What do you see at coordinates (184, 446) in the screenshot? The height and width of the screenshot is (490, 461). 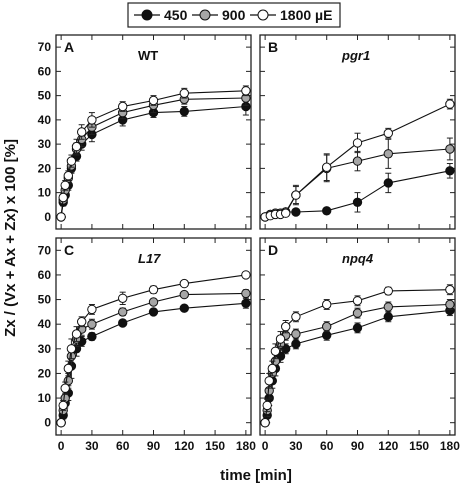 I see `x-tick-label: 120` at bounding box center [184, 446].